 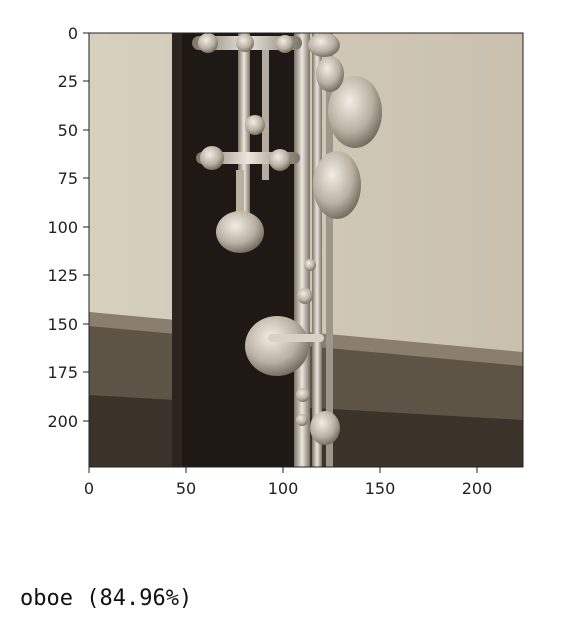 I want to click on y-tick-label: 175, so click(x=62, y=372).